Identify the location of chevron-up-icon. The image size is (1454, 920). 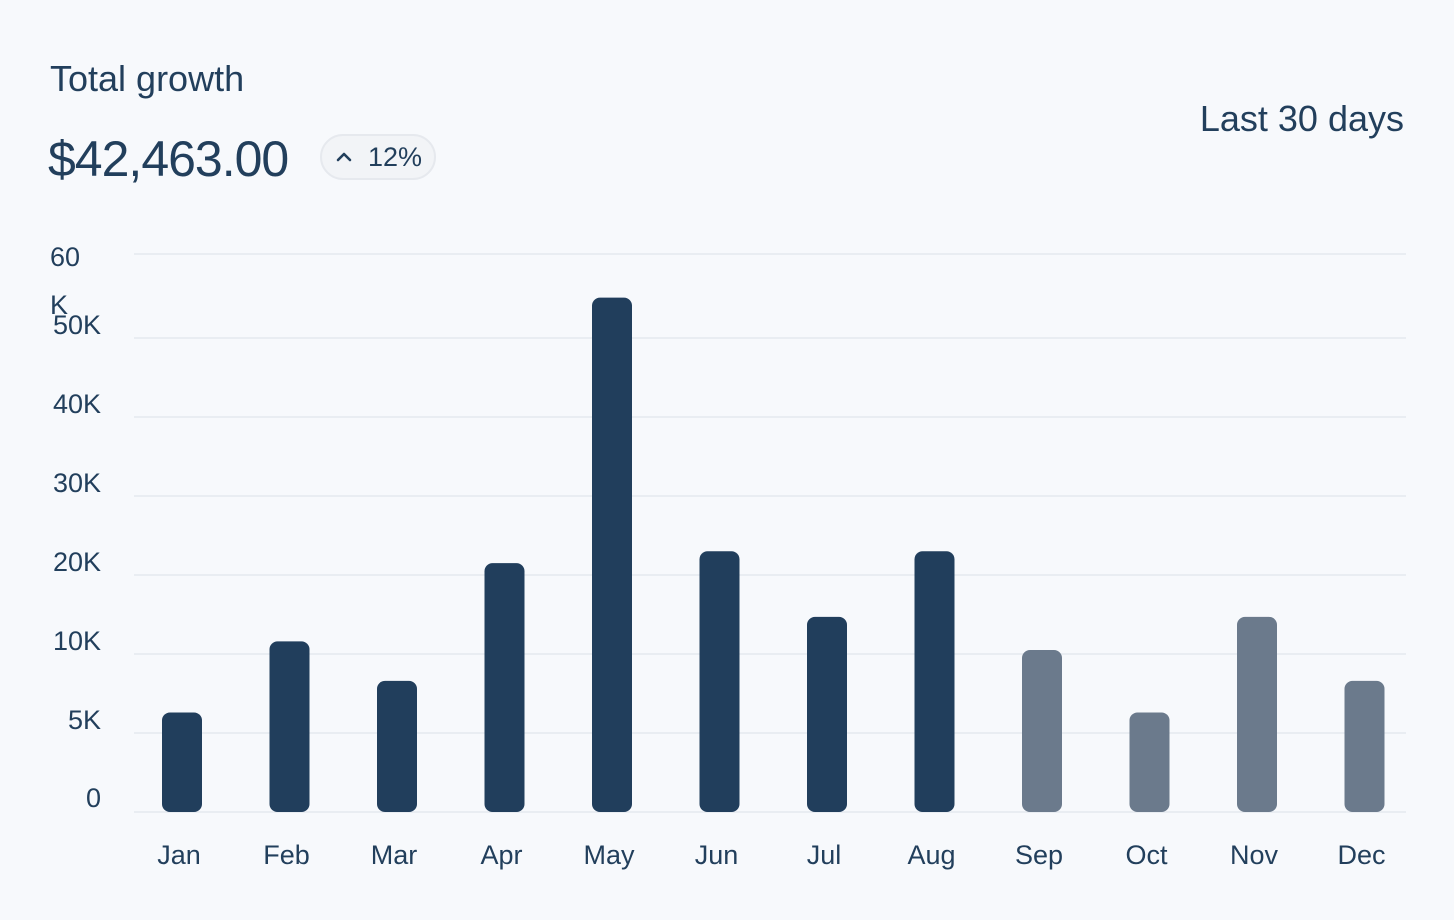
(344, 157).